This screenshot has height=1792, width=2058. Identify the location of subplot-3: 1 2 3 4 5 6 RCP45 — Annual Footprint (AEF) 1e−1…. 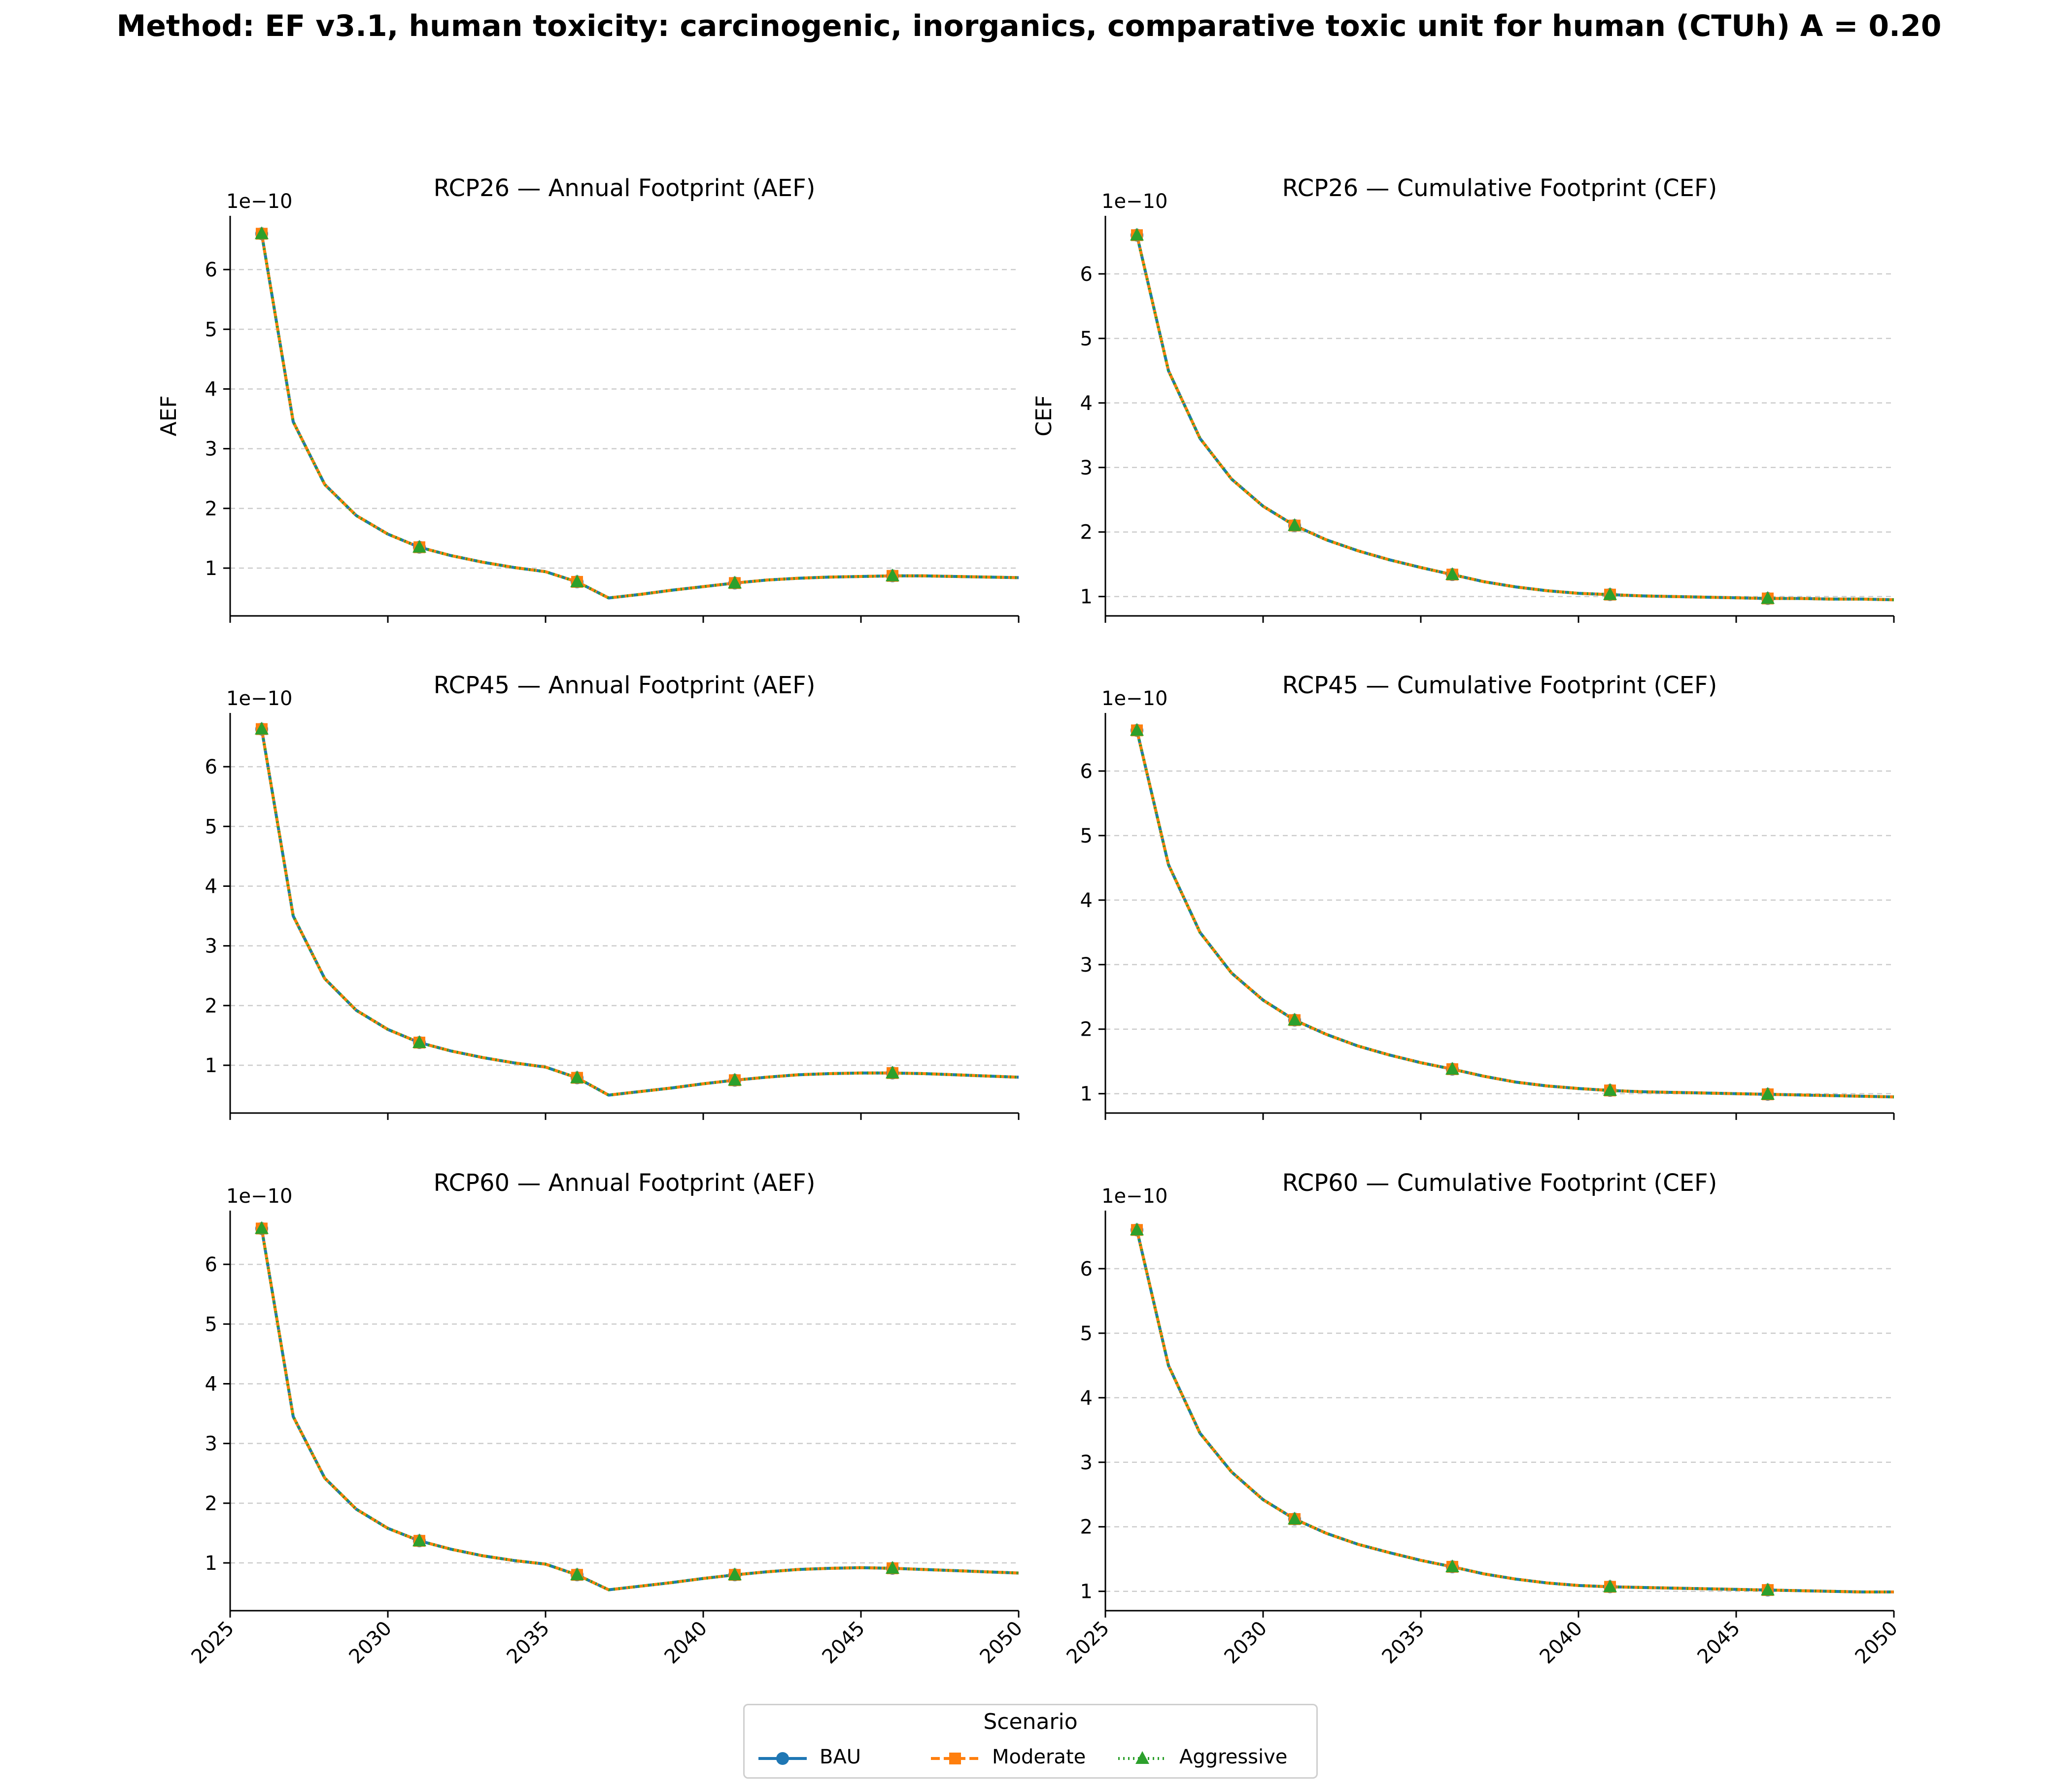
(612, 896).